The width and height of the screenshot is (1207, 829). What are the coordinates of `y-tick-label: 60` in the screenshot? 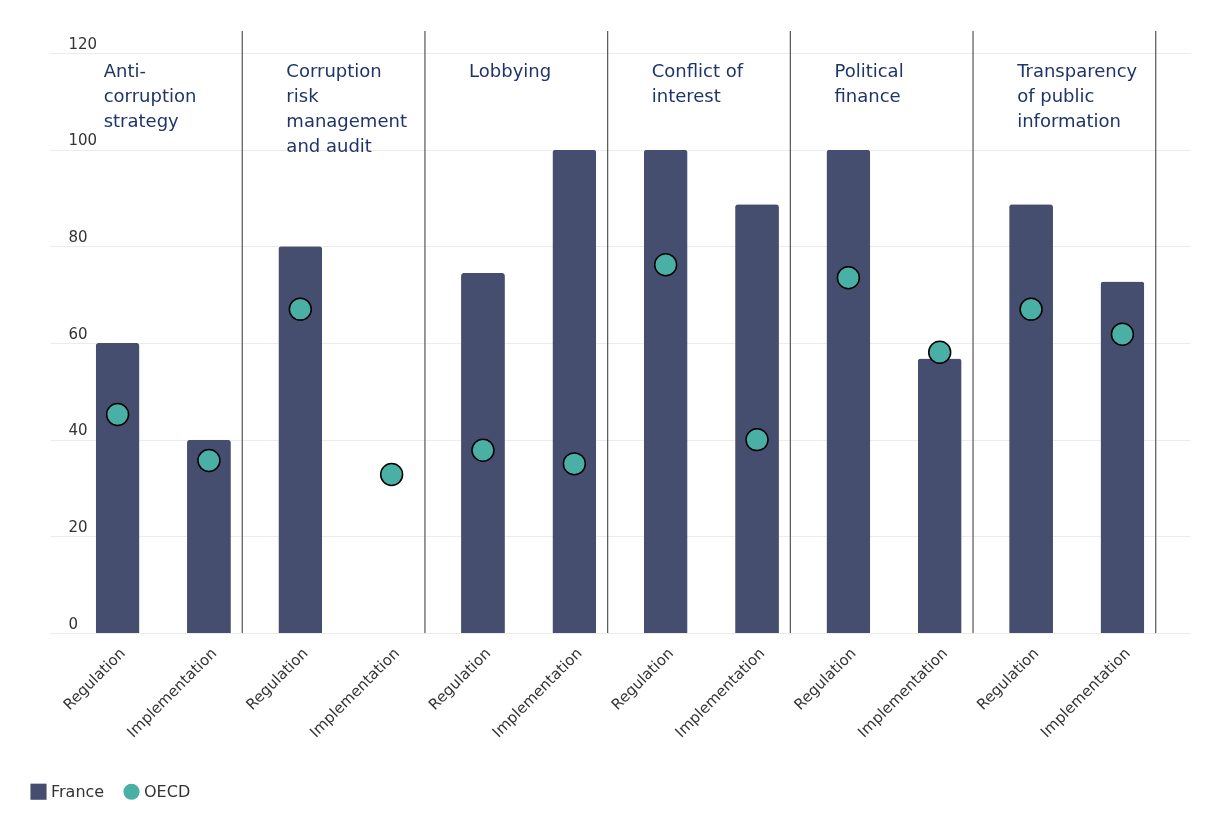 It's located at (78, 333).